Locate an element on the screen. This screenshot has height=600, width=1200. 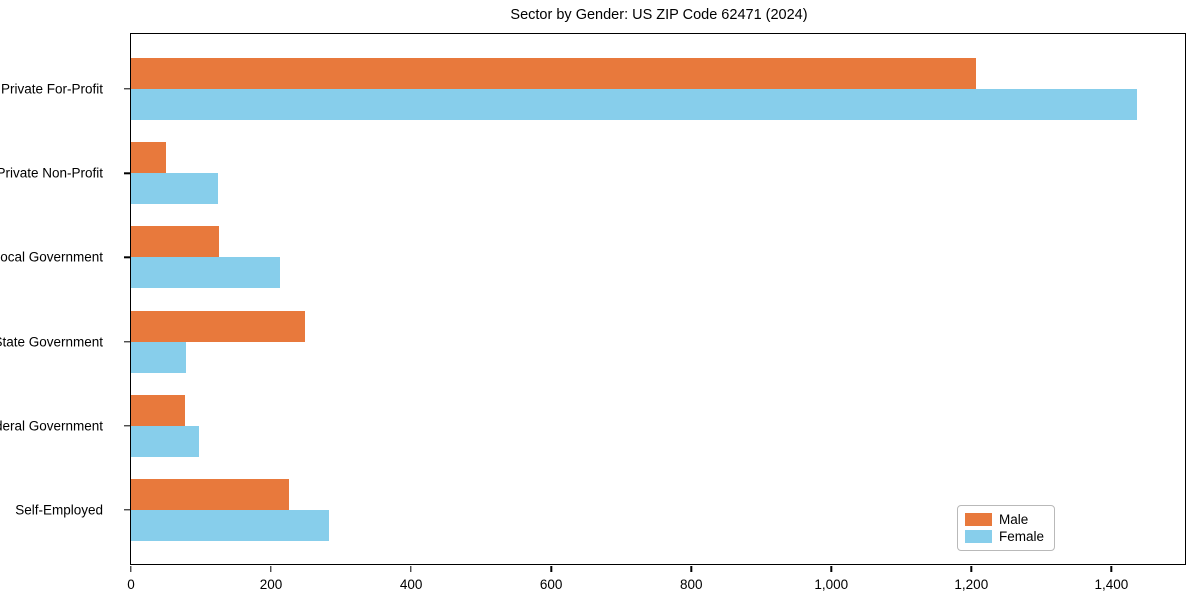
x-tick-label: 400 is located at coordinates (411, 584).